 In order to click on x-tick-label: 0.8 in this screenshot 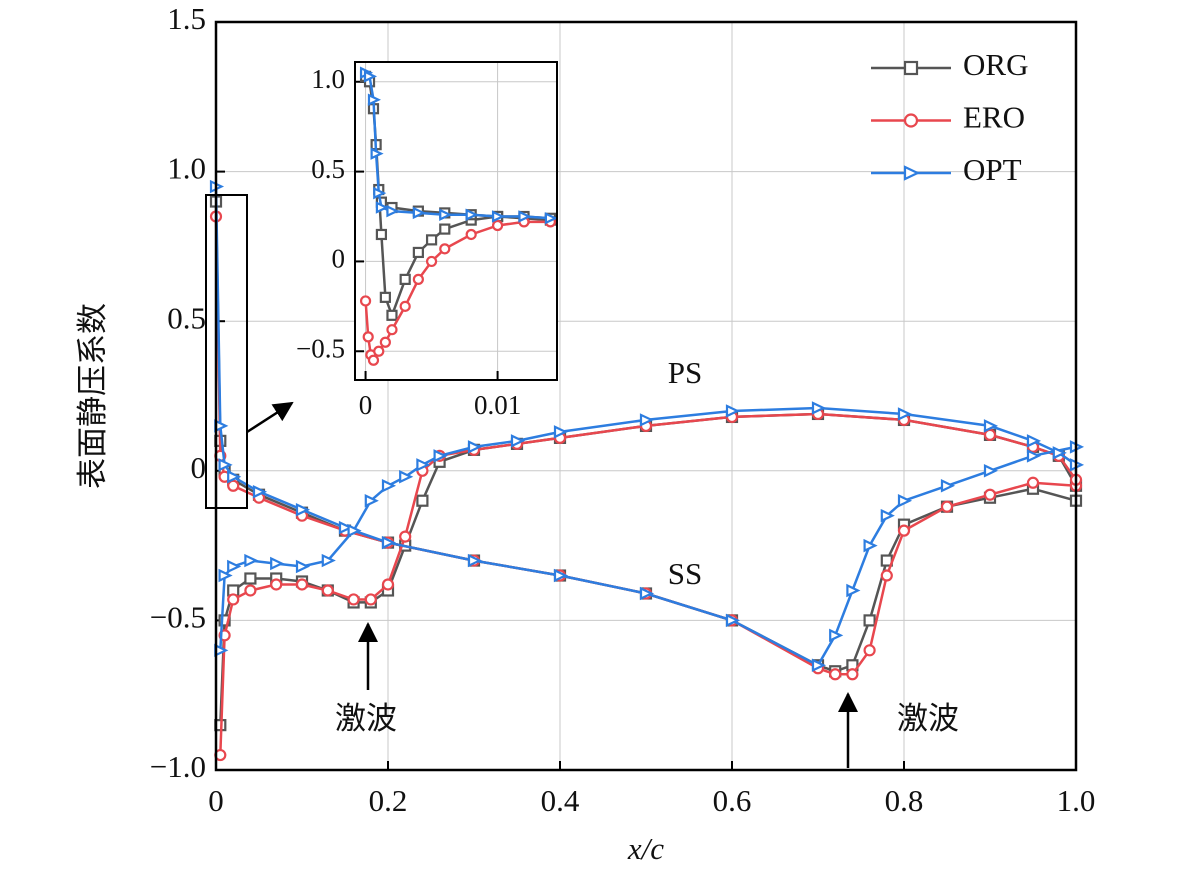, I will do `click(904, 800)`.